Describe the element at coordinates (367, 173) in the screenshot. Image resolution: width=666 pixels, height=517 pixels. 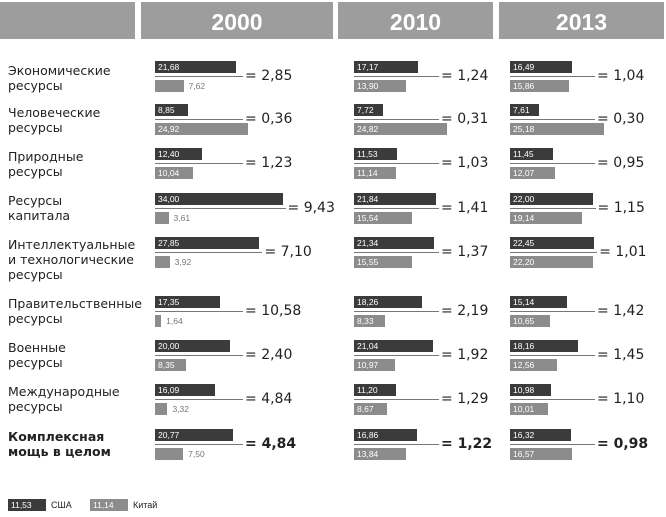
I see `china-value-label: 11,14` at that location.